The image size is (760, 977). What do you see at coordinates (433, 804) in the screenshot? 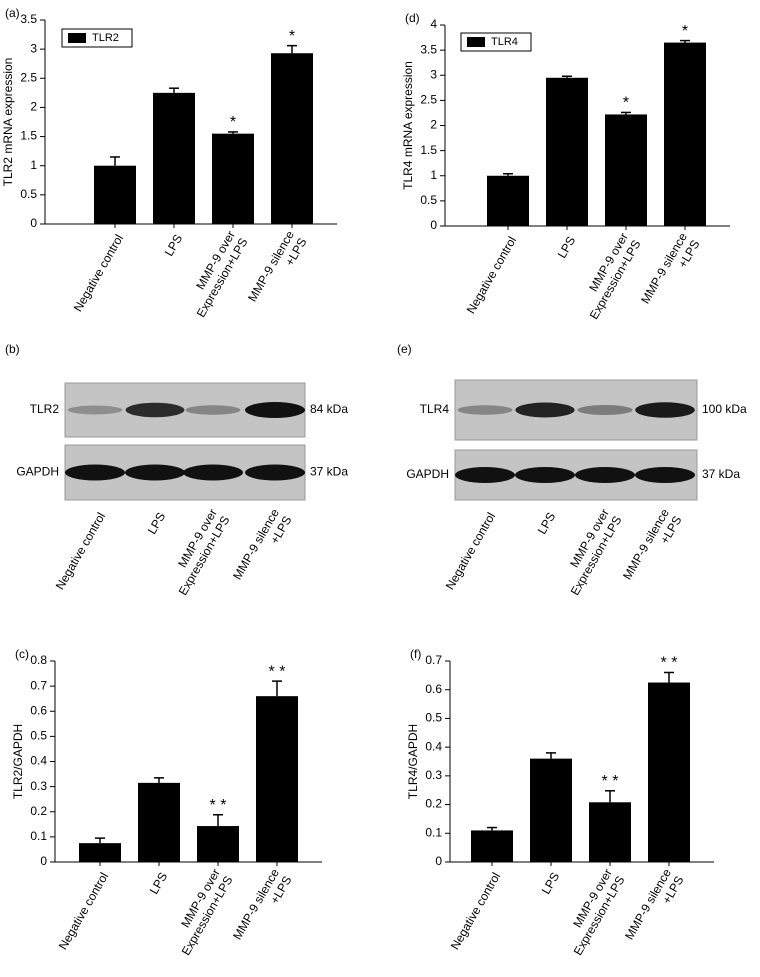
I see `y-tick-label: 0.2` at bounding box center [433, 804].